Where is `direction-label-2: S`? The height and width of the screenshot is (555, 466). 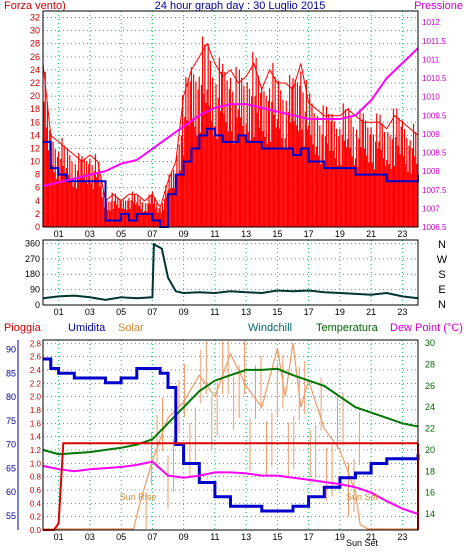 direction-label-2: S is located at coordinates (441, 275).